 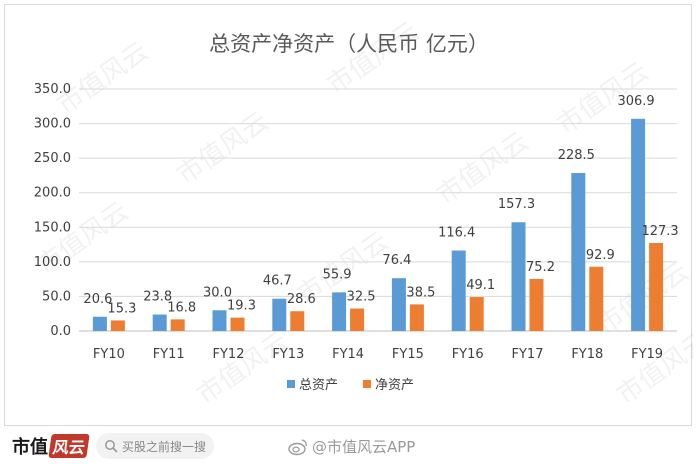 I want to click on data-label-net-assets: 19.3, so click(x=241, y=306).